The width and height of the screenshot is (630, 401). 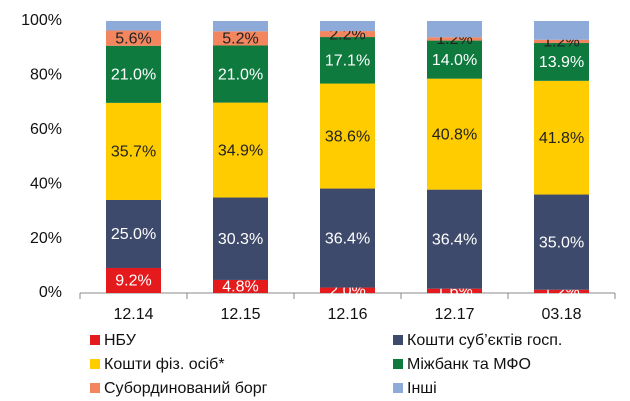 I want to click on data-label: 5.2%, so click(x=240, y=39).